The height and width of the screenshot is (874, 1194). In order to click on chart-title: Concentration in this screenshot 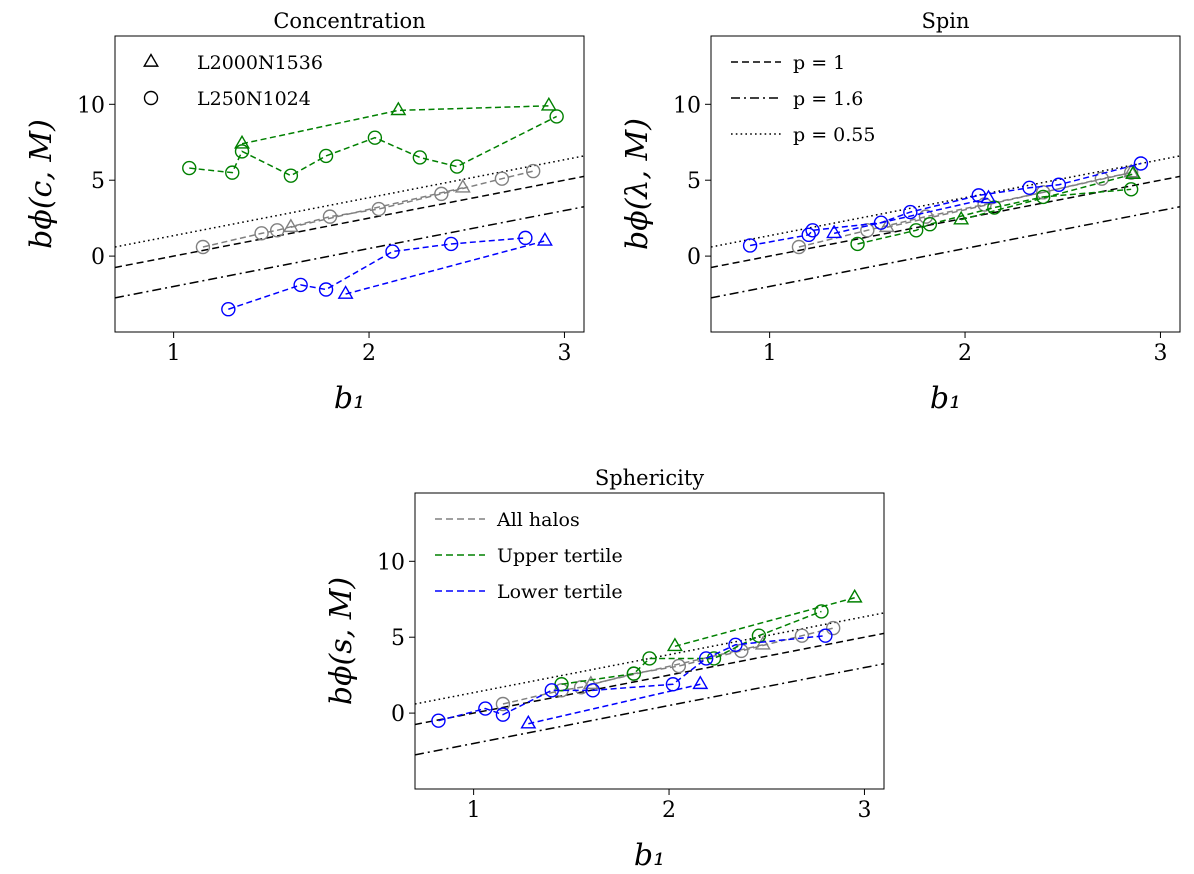, I will do `click(349, 21)`.